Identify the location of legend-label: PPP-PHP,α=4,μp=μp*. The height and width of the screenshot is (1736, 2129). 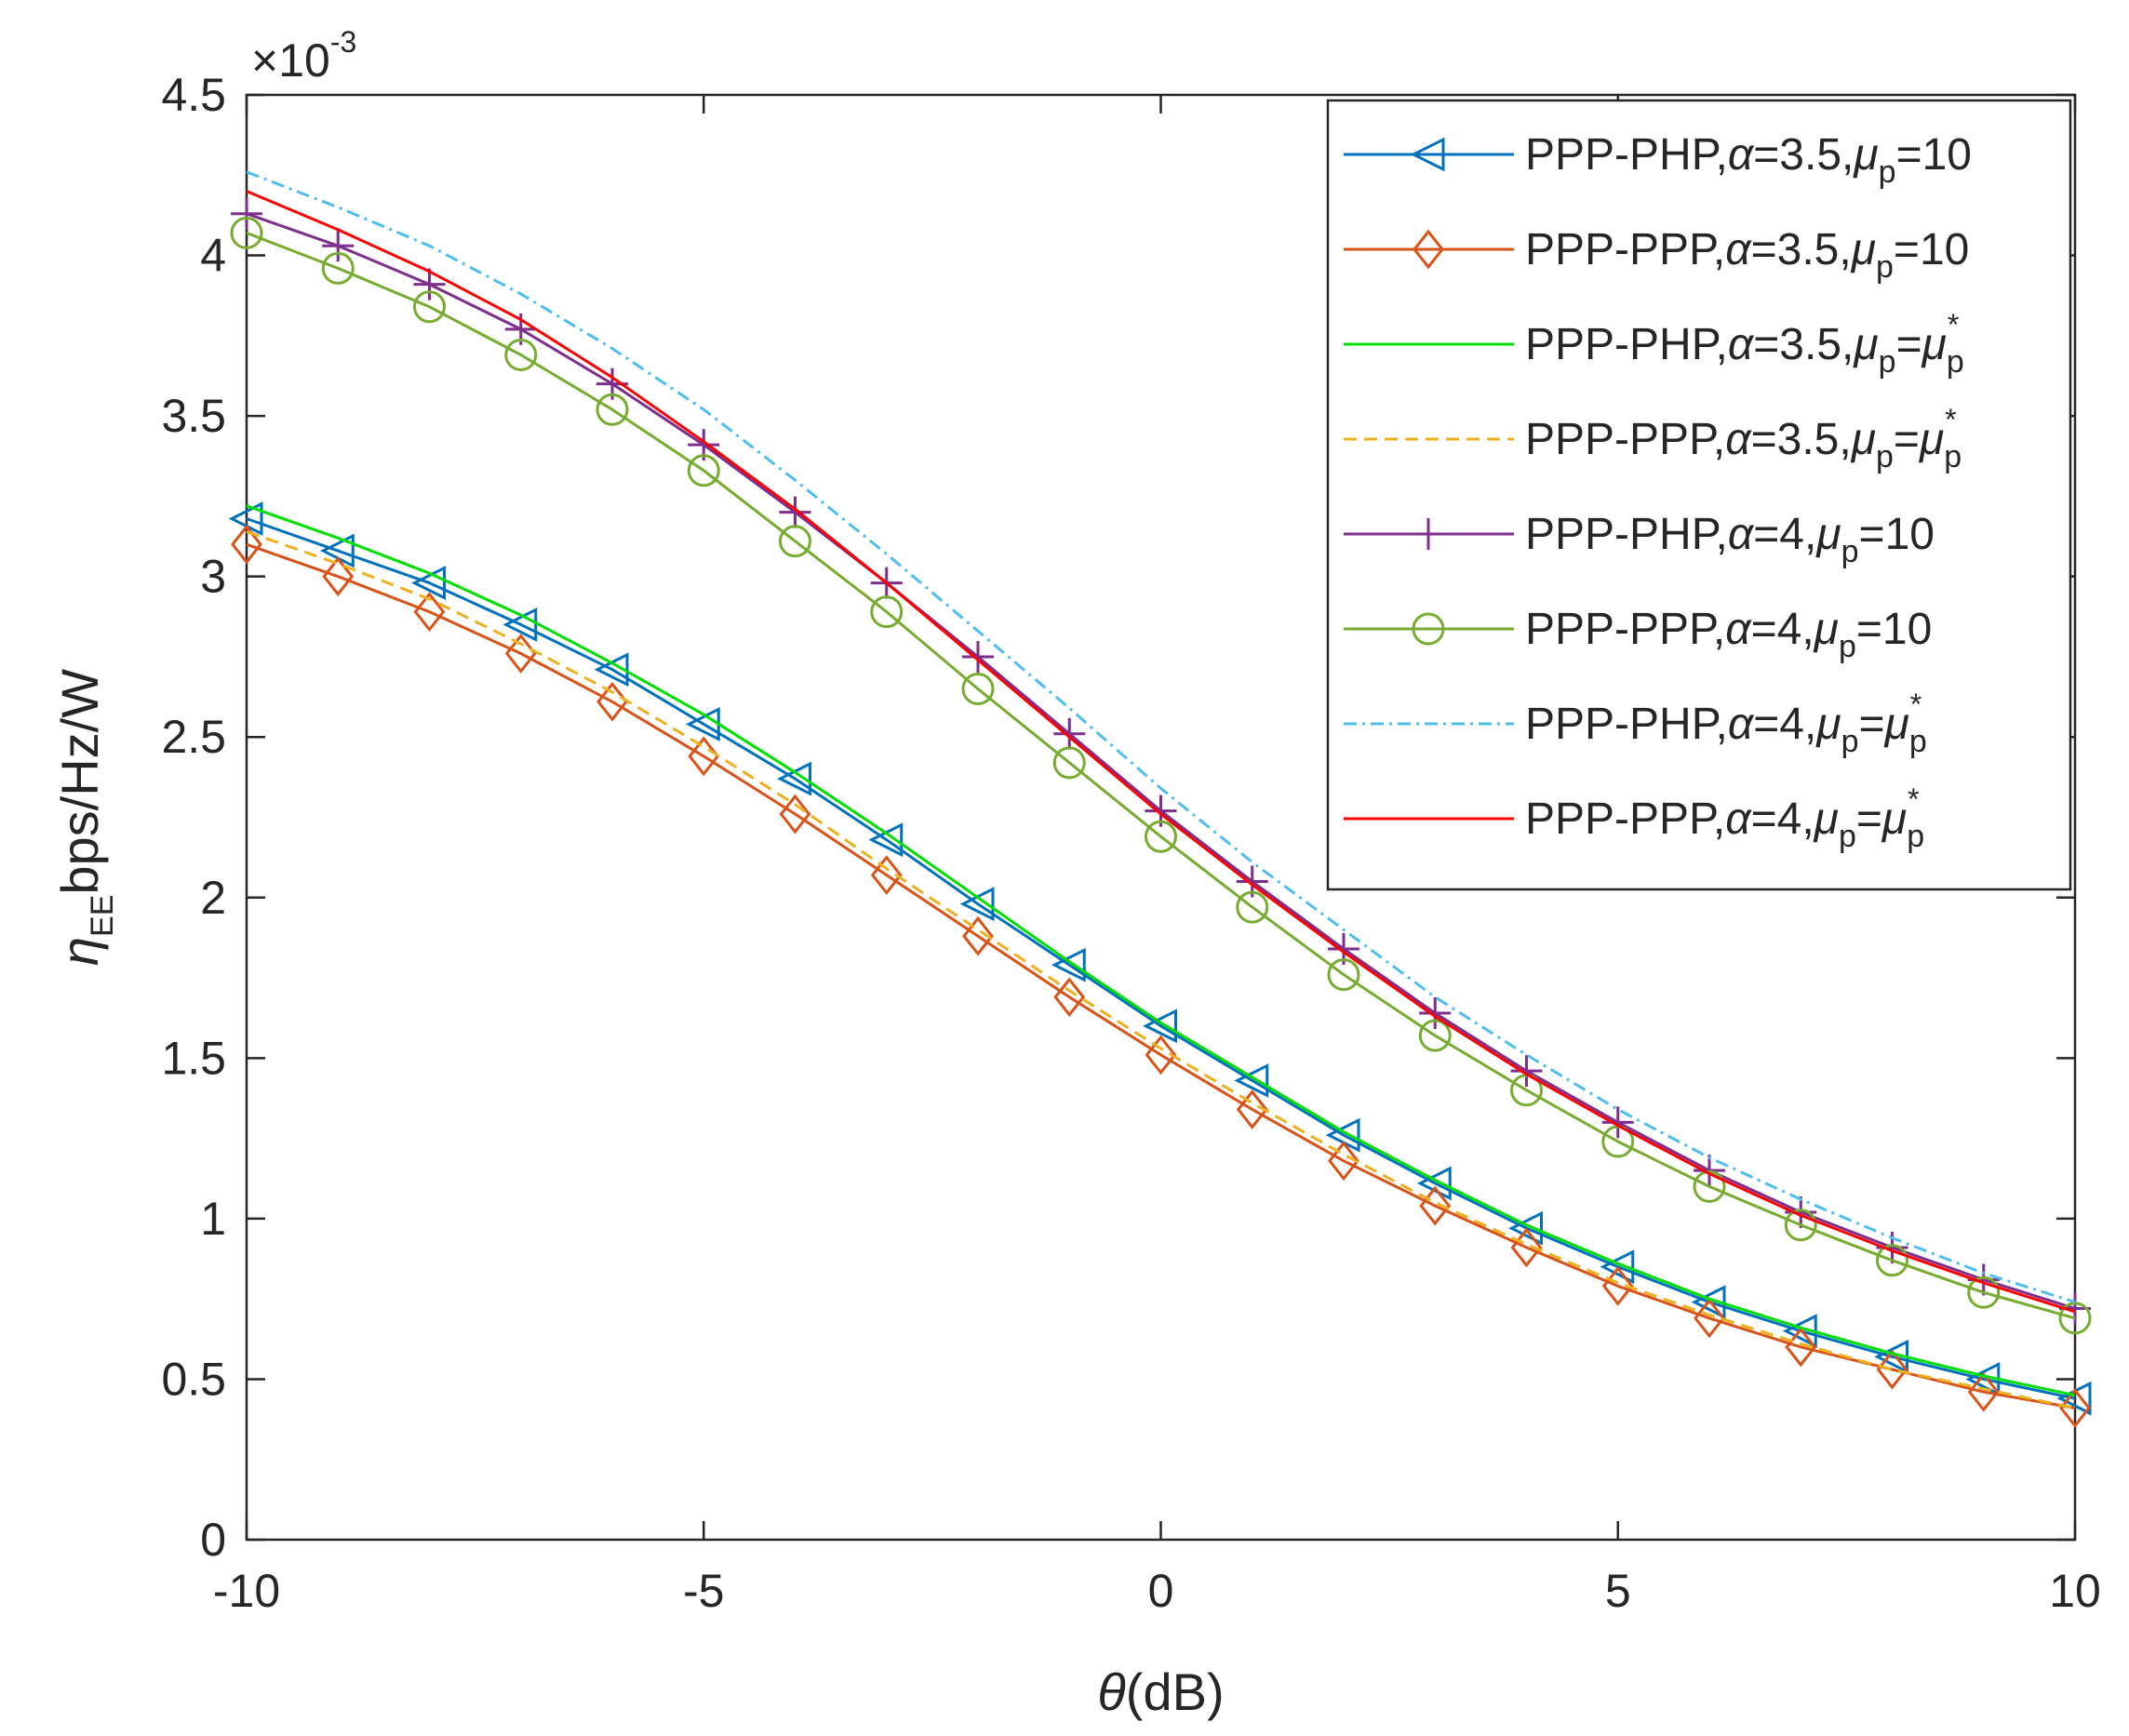
(1726, 723).